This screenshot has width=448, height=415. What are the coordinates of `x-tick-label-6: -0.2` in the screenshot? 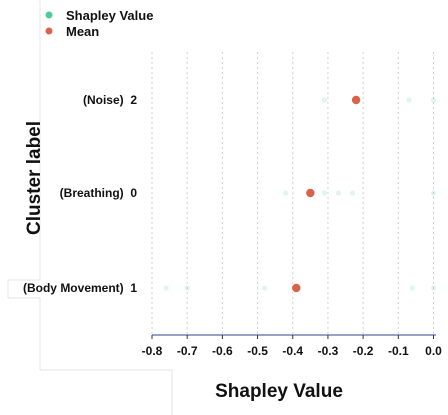 It's located at (363, 351).